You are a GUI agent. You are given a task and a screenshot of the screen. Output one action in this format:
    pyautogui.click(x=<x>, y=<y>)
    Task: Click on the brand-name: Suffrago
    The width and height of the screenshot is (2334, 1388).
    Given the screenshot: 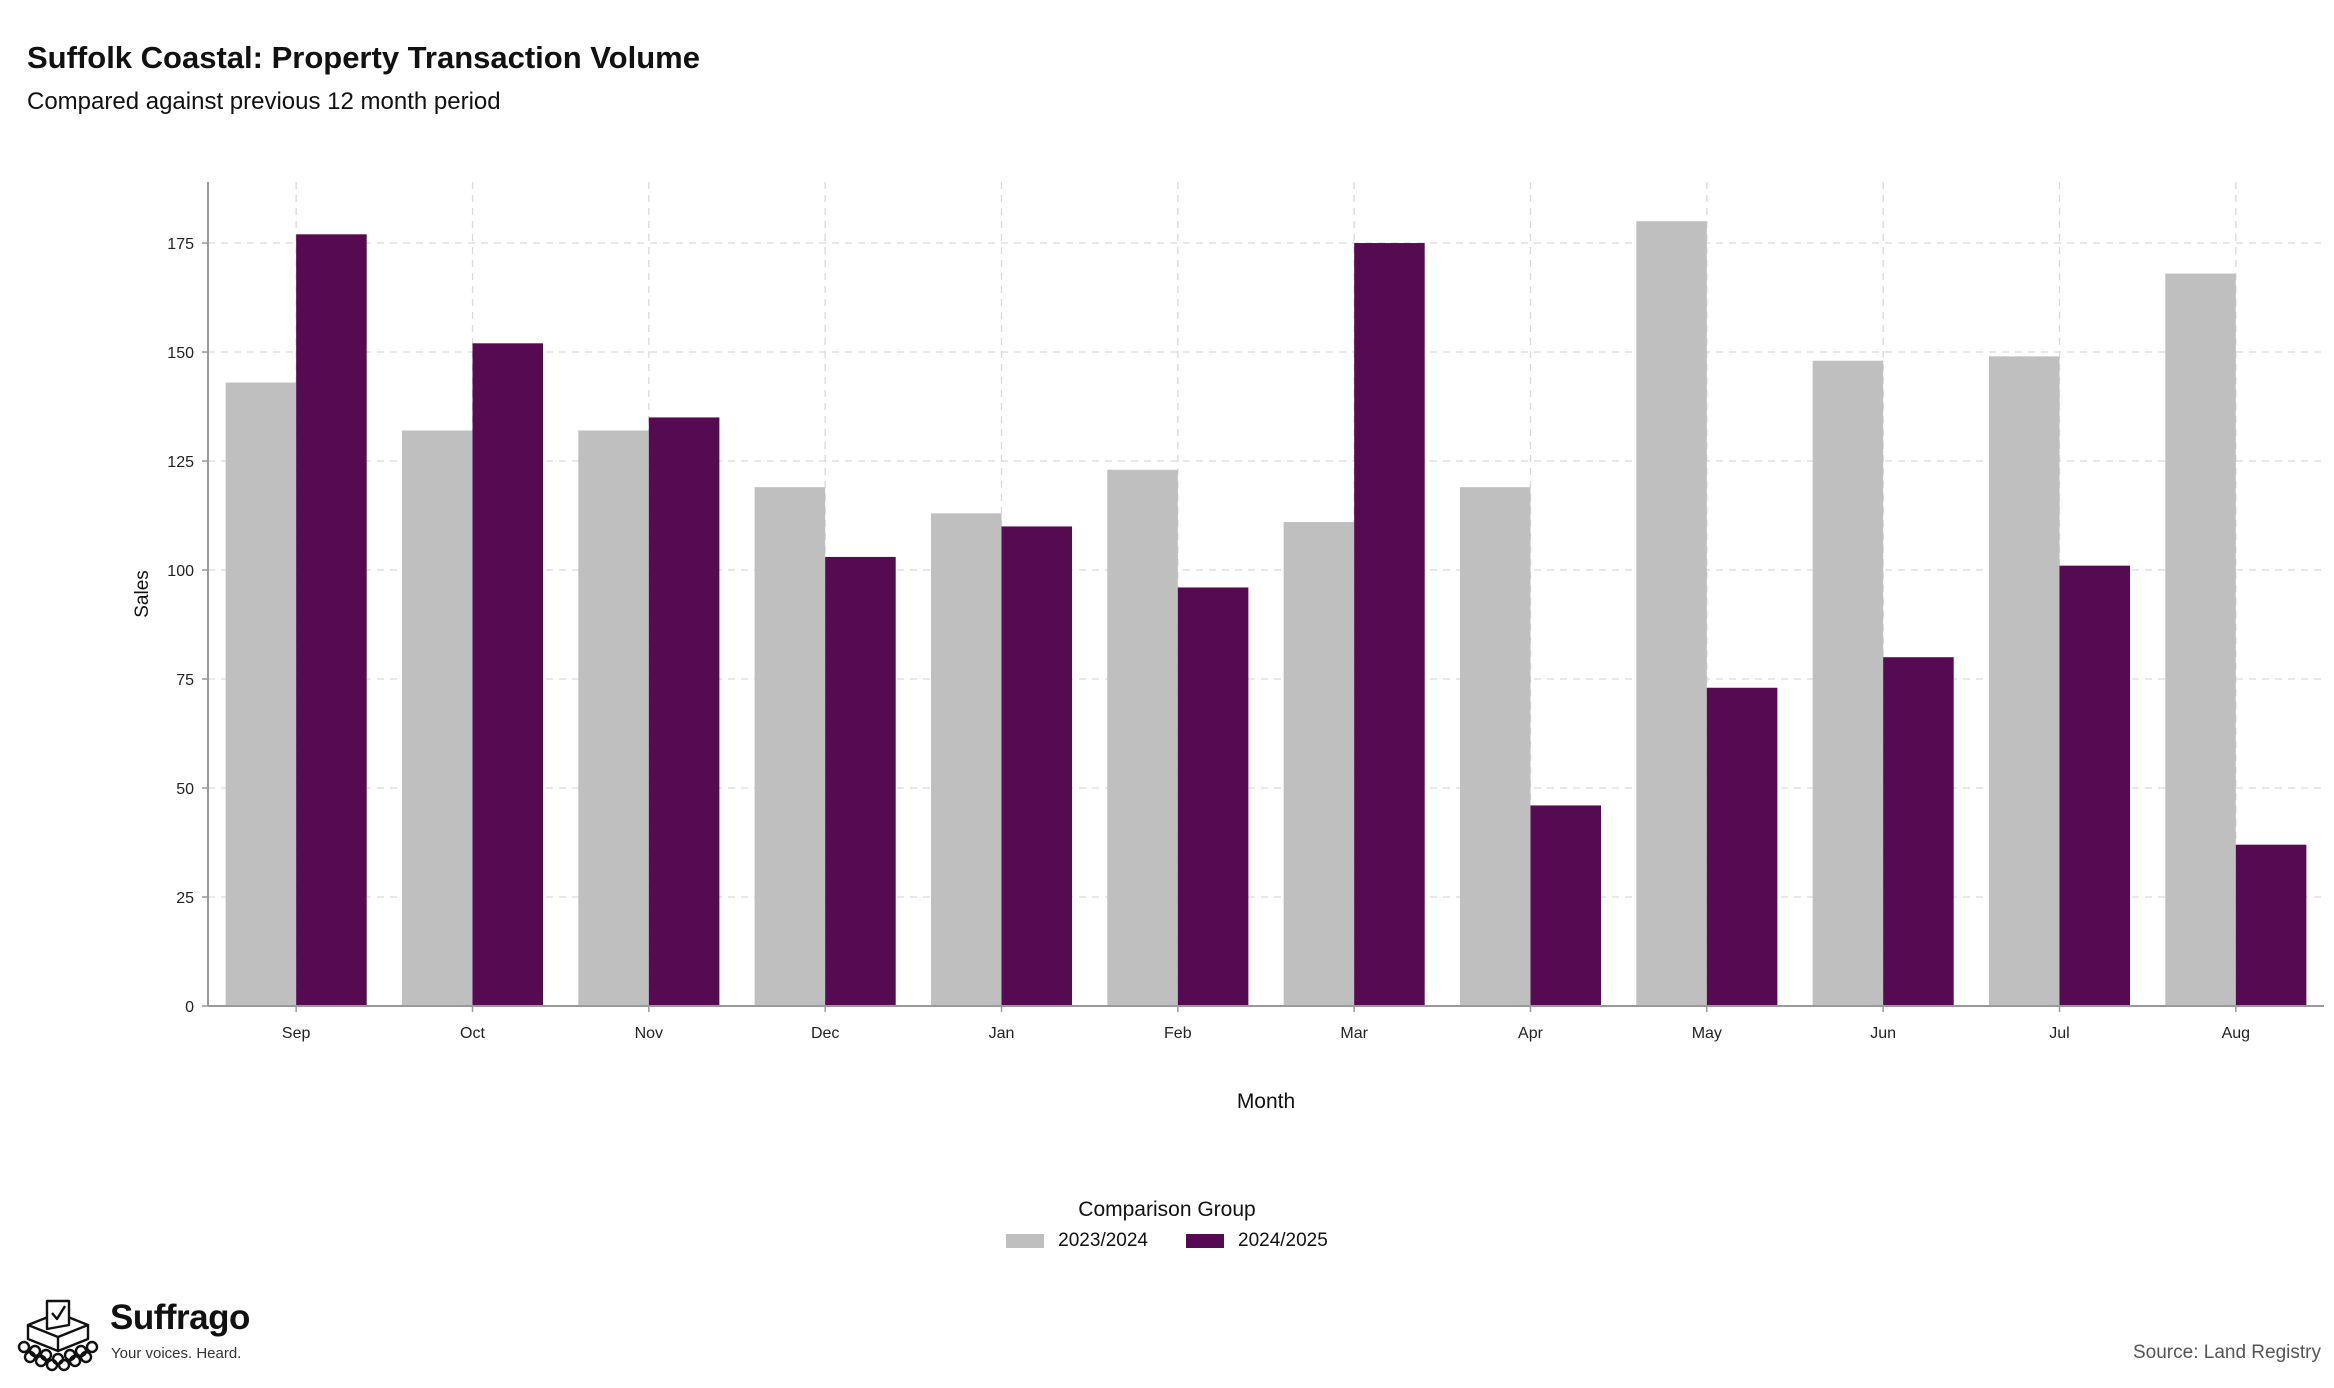 What is the action you would take?
    pyautogui.click(x=180, y=1317)
    